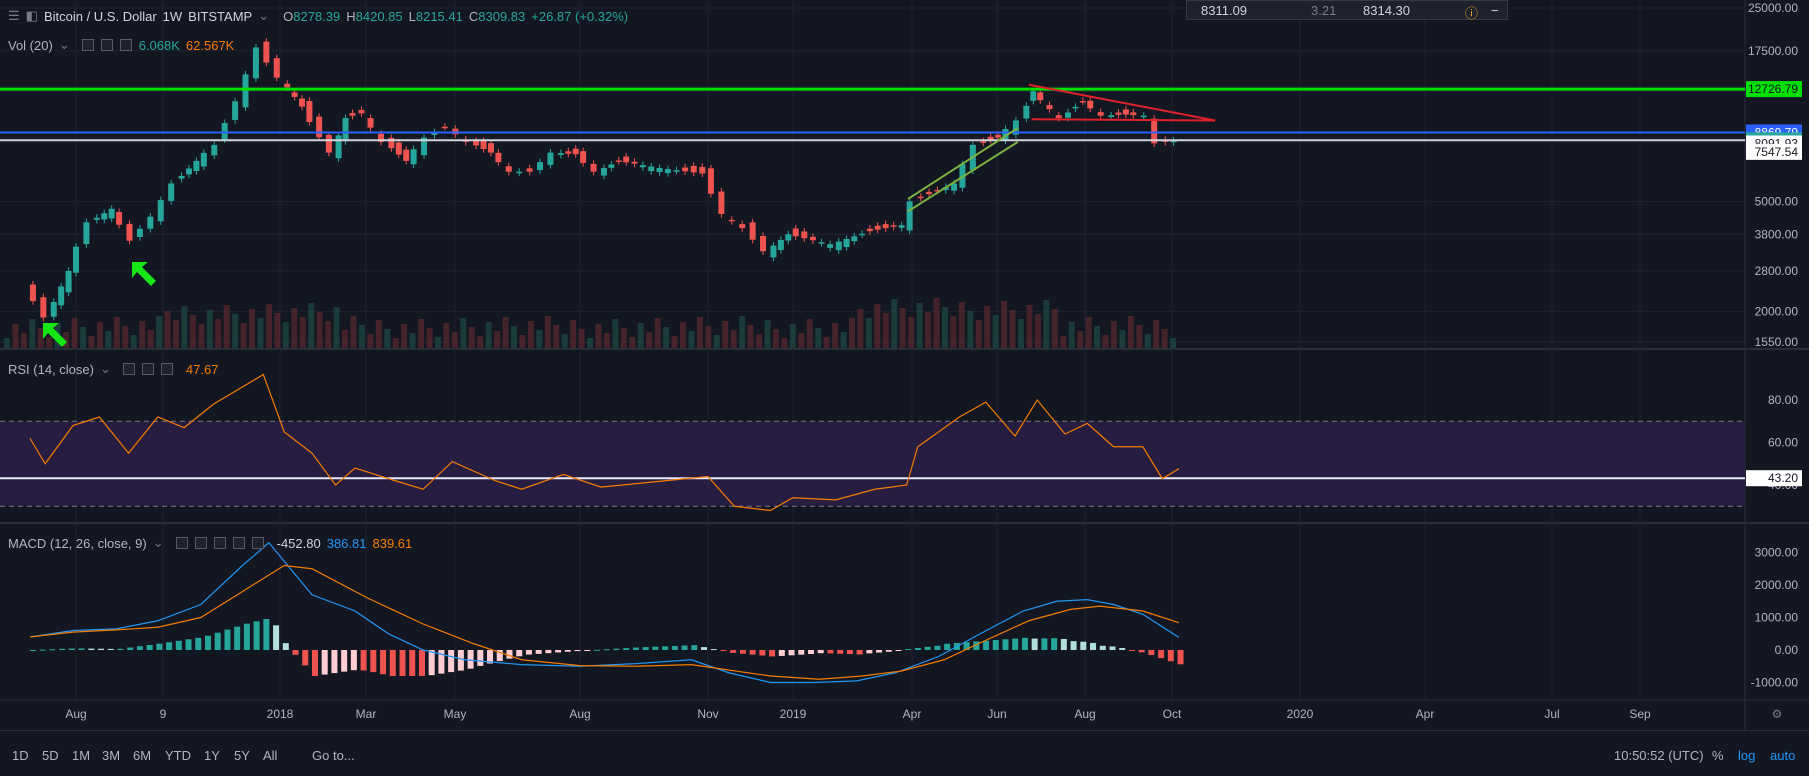 The width and height of the screenshot is (1809, 776). What do you see at coordinates (210, 45) in the screenshot?
I see `volume-value-2: 62.567K` at bounding box center [210, 45].